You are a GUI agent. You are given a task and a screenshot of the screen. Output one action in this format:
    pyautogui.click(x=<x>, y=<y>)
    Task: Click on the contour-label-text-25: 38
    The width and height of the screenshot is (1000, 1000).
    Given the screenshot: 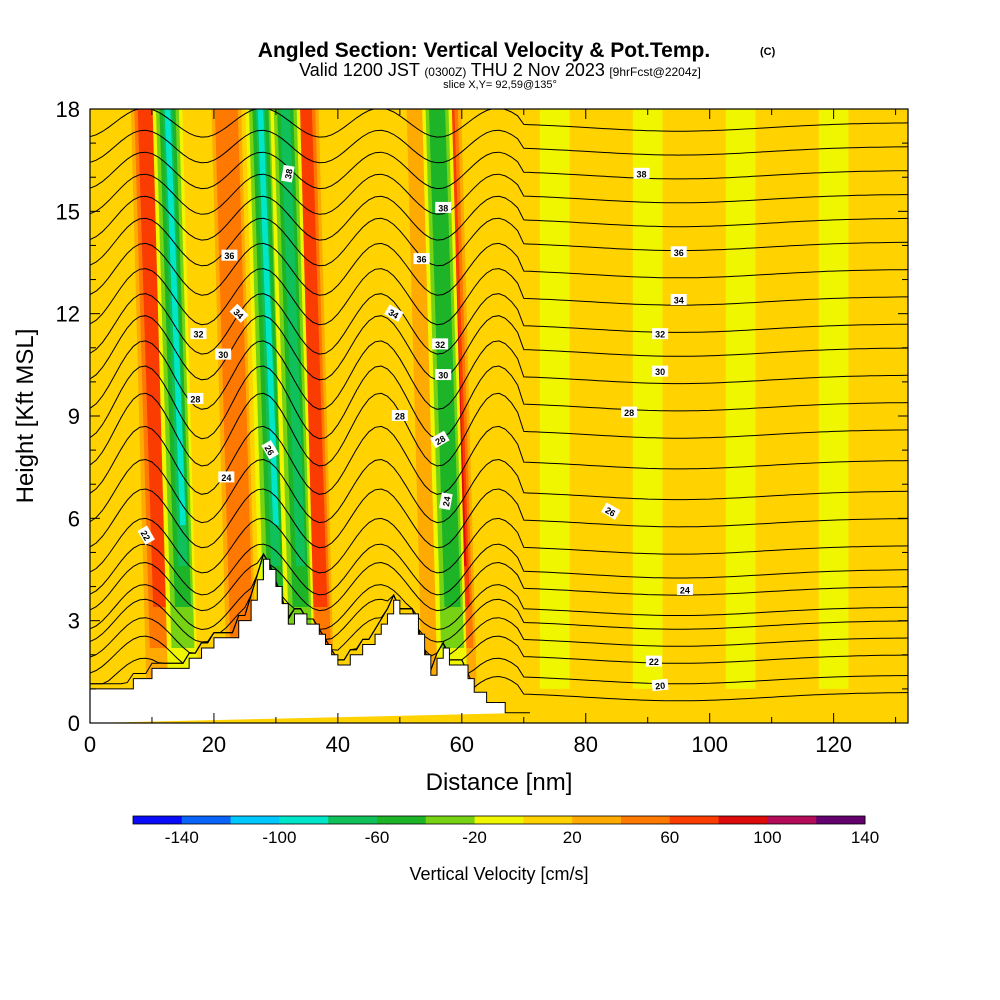 What is the action you would take?
    pyautogui.click(x=443, y=208)
    